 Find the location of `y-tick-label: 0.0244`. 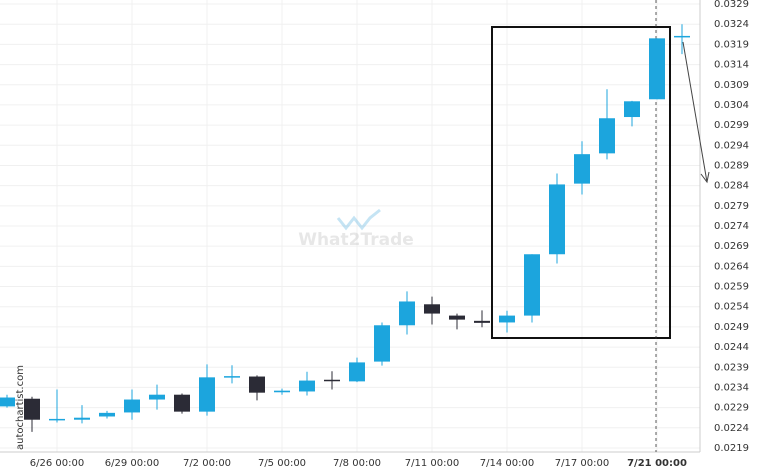

y-tick-label: 0.0244 is located at coordinates (731, 347).